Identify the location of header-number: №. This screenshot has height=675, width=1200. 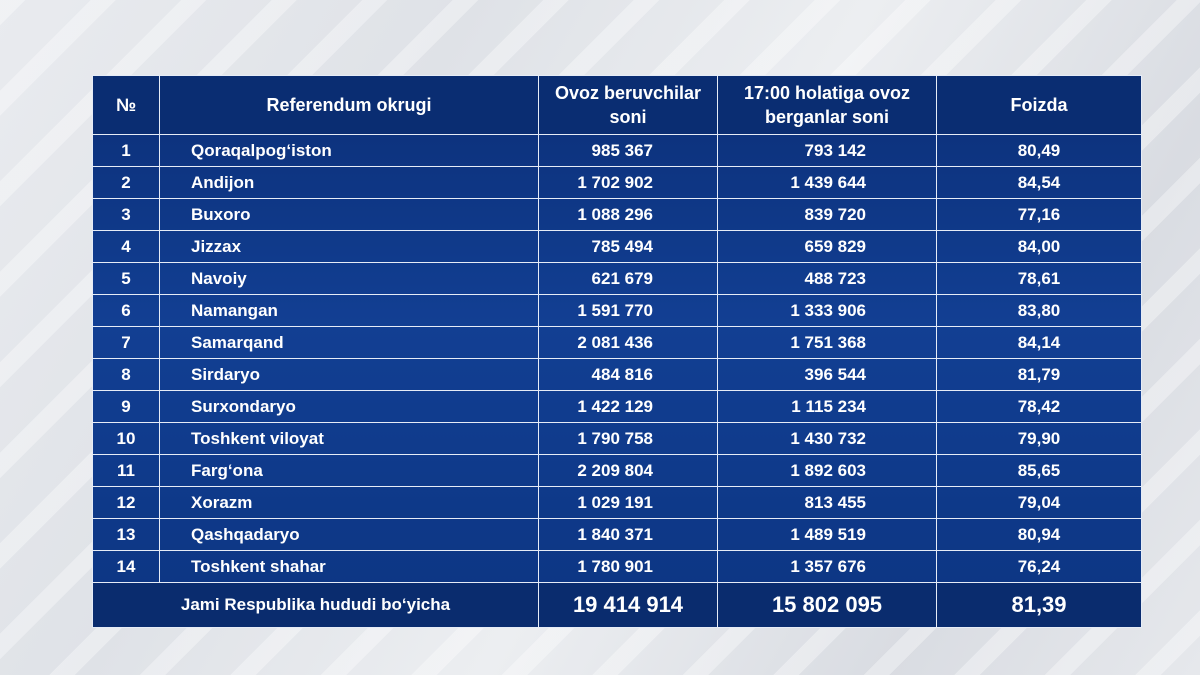
(126, 105).